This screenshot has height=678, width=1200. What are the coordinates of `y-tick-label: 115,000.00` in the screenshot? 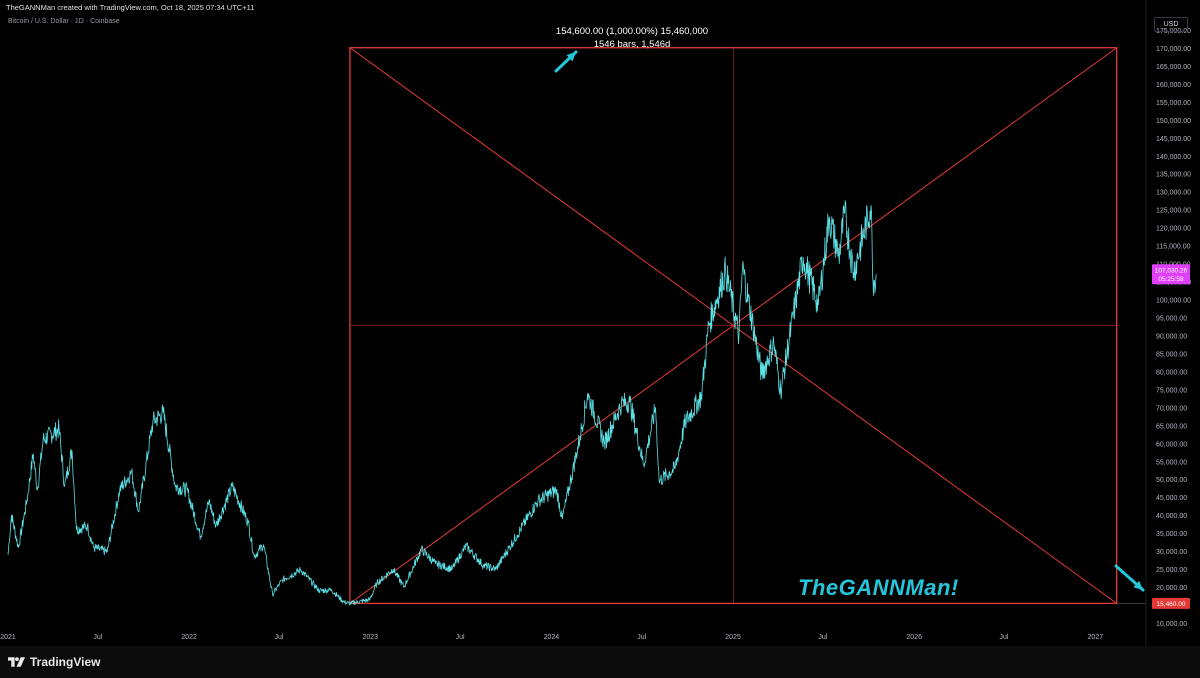 It's located at (1173, 247).